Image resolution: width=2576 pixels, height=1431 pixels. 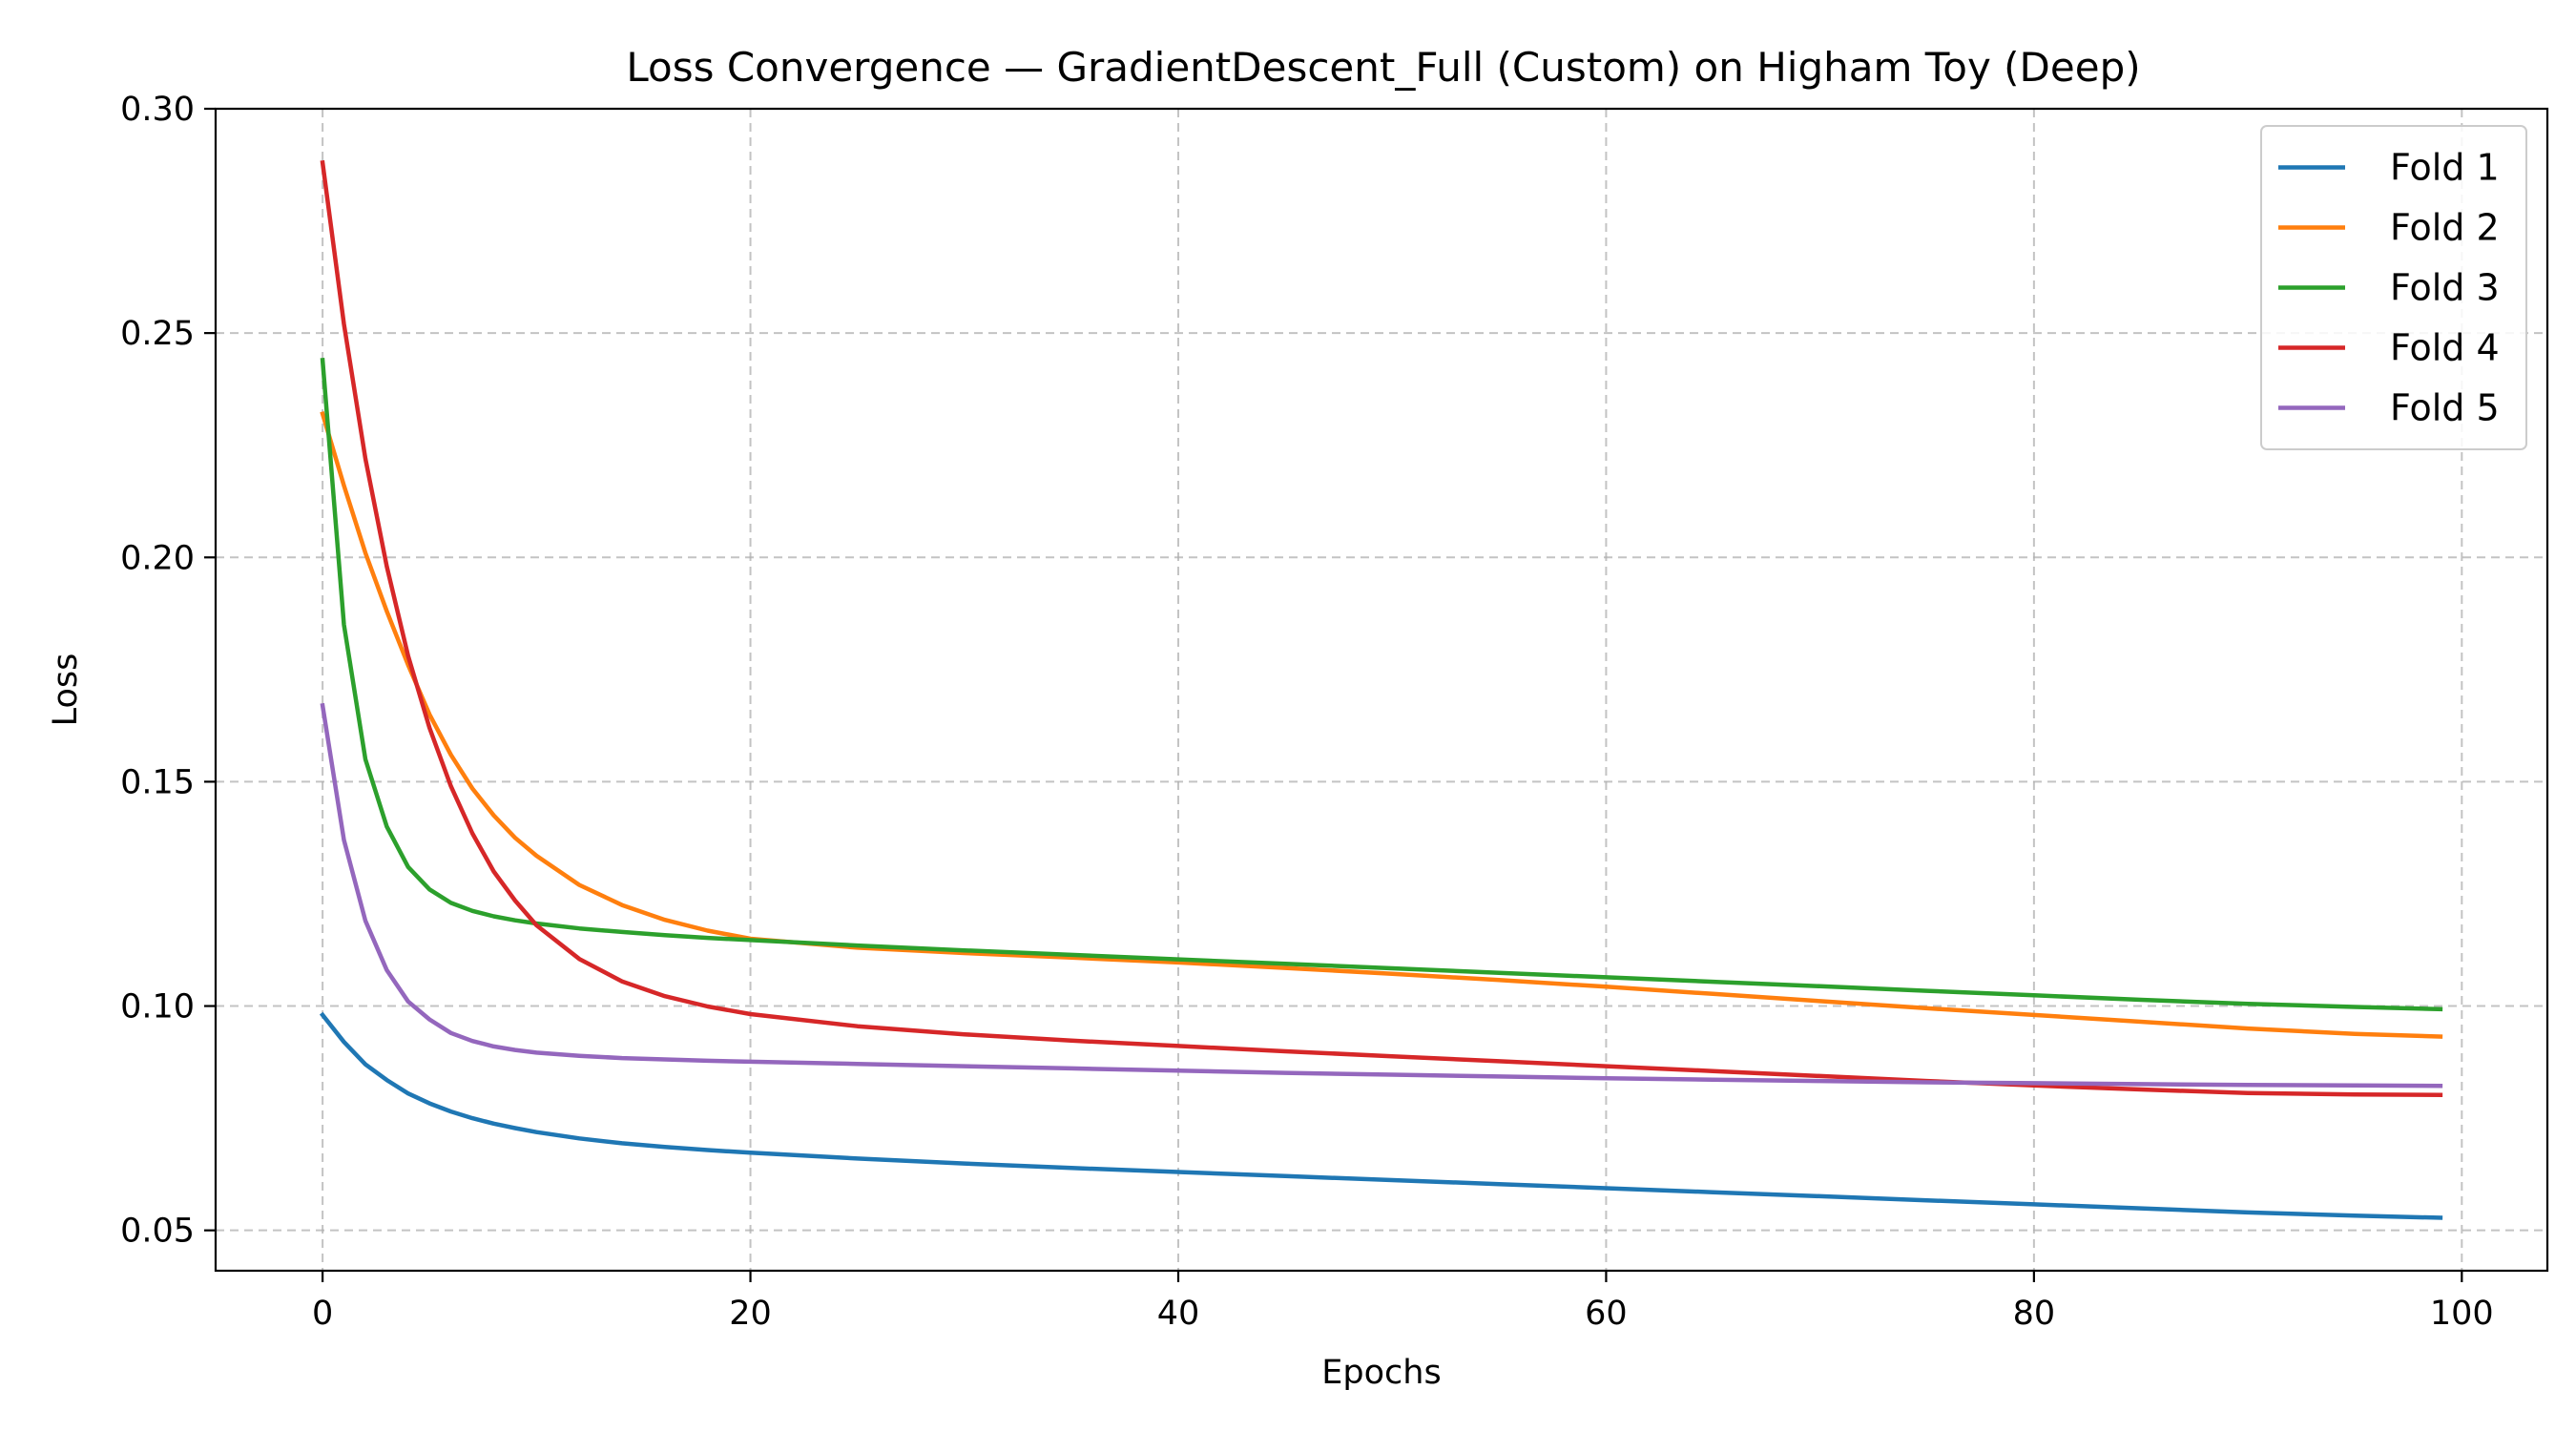 I want to click on y-tick-label: 0.10, so click(x=157, y=1008).